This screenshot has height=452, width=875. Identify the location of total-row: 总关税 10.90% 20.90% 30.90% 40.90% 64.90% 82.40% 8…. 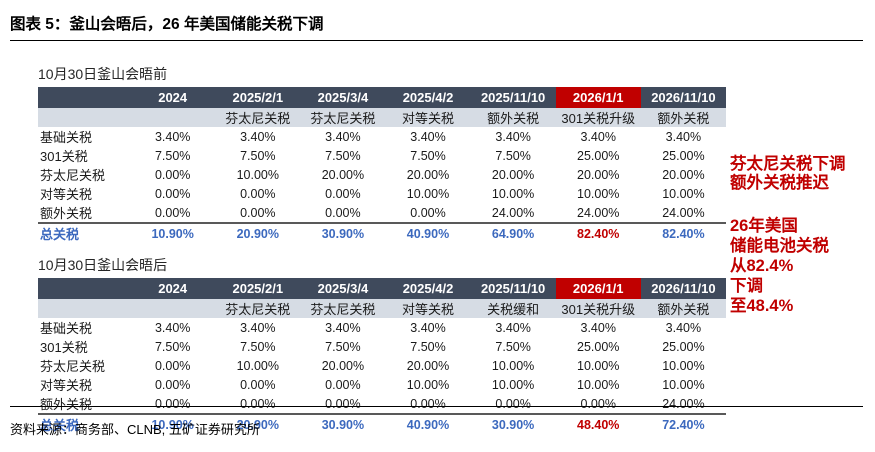
(382, 232).